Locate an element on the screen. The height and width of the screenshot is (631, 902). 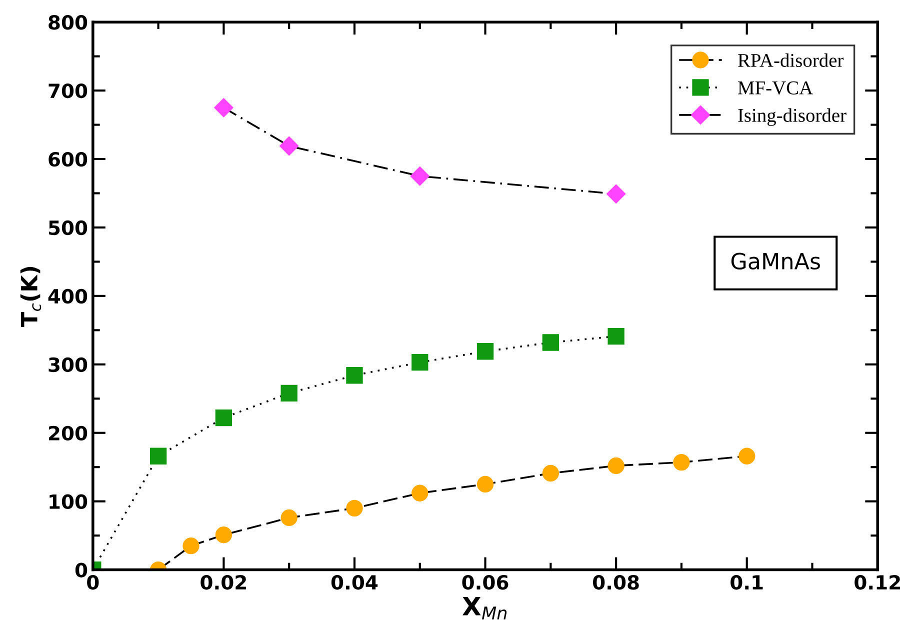
x-tick-label: 0.08 is located at coordinates (616, 582).